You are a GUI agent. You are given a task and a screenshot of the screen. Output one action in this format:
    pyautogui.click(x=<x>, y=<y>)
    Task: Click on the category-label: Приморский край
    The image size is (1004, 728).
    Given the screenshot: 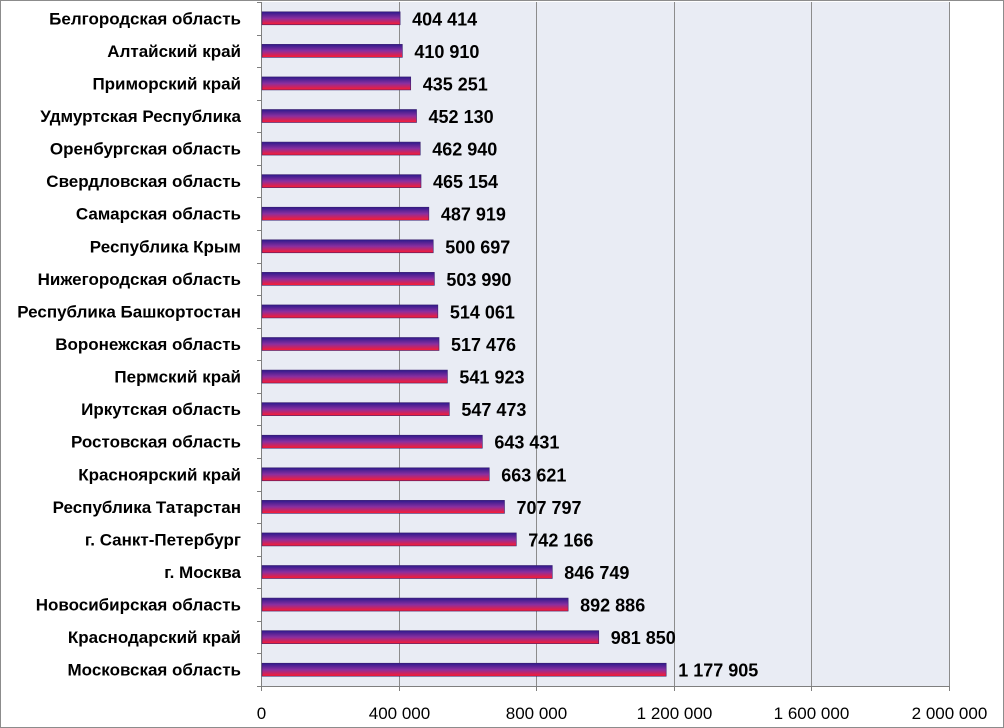 What is the action you would take?
    pyautogui.click(x=166, y=83)
    